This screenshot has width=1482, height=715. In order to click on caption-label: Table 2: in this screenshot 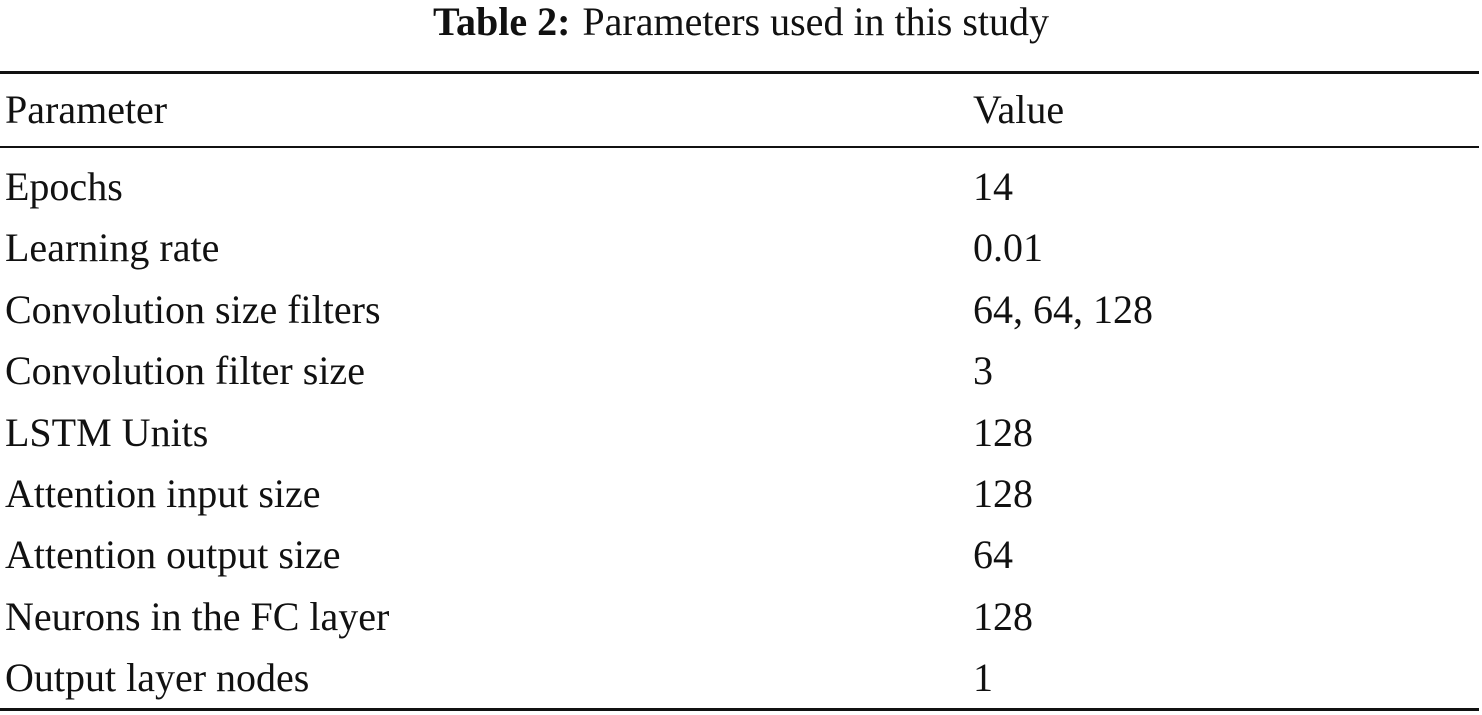, I will do `click(501, 22)`.